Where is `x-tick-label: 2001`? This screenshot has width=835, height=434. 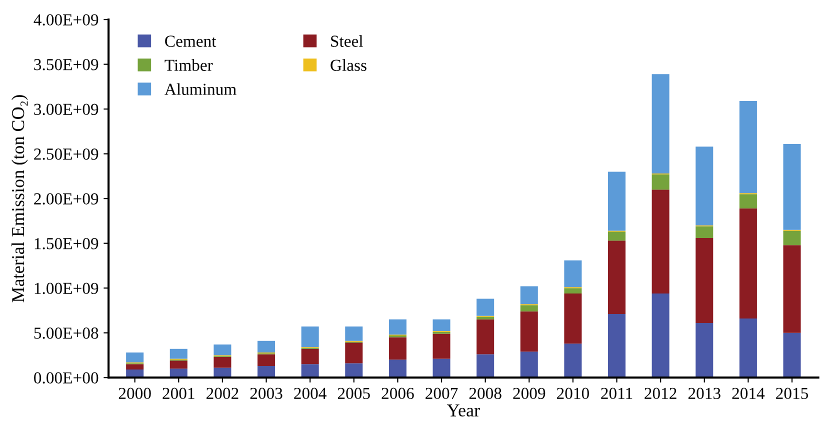 x-tick-label: 2001 is located at coordinates (178, 394).